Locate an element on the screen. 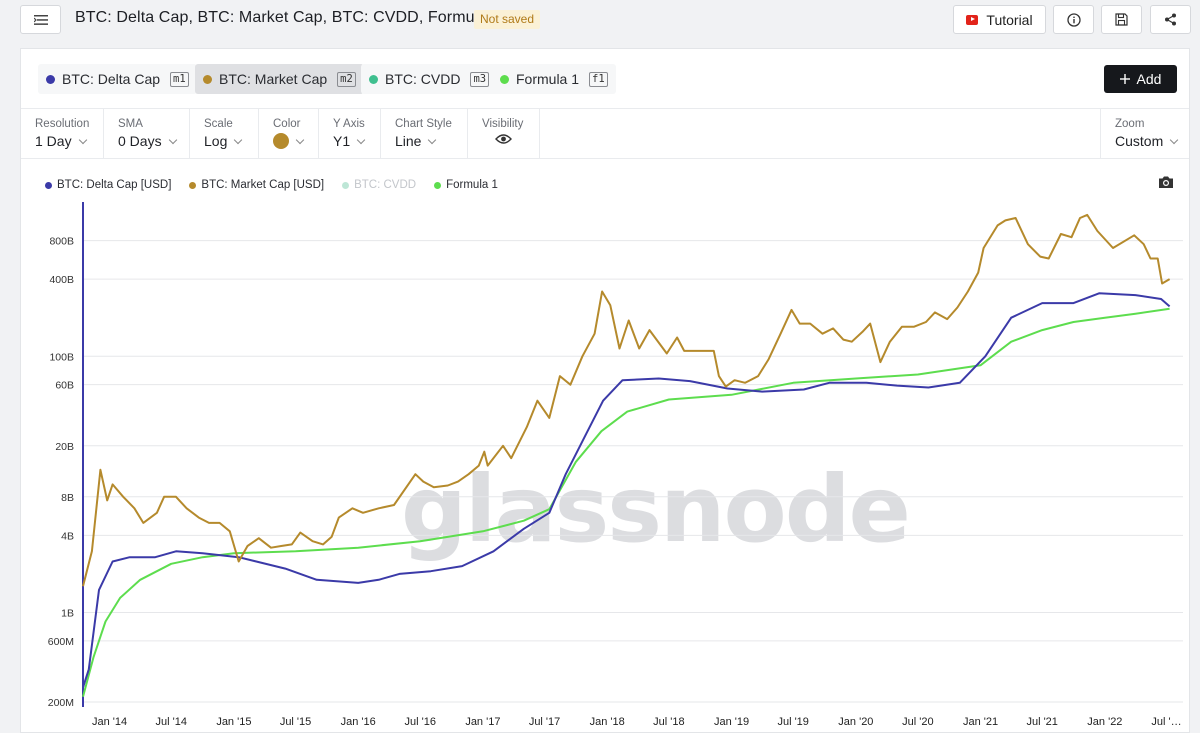  x-tick-label: Jul '20 is located at coordinates (917, 722).